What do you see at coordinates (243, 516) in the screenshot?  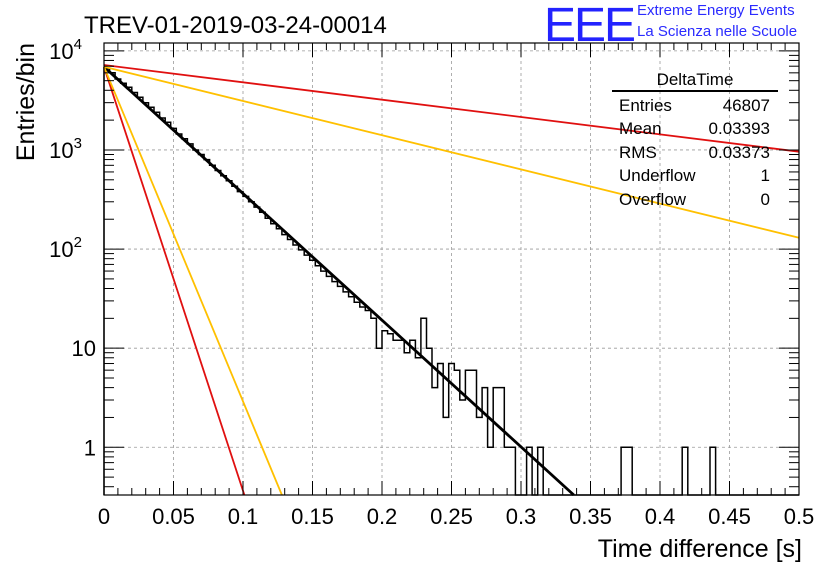 I see `x-tick-label: 0.1` at bounding box center [243, 516].